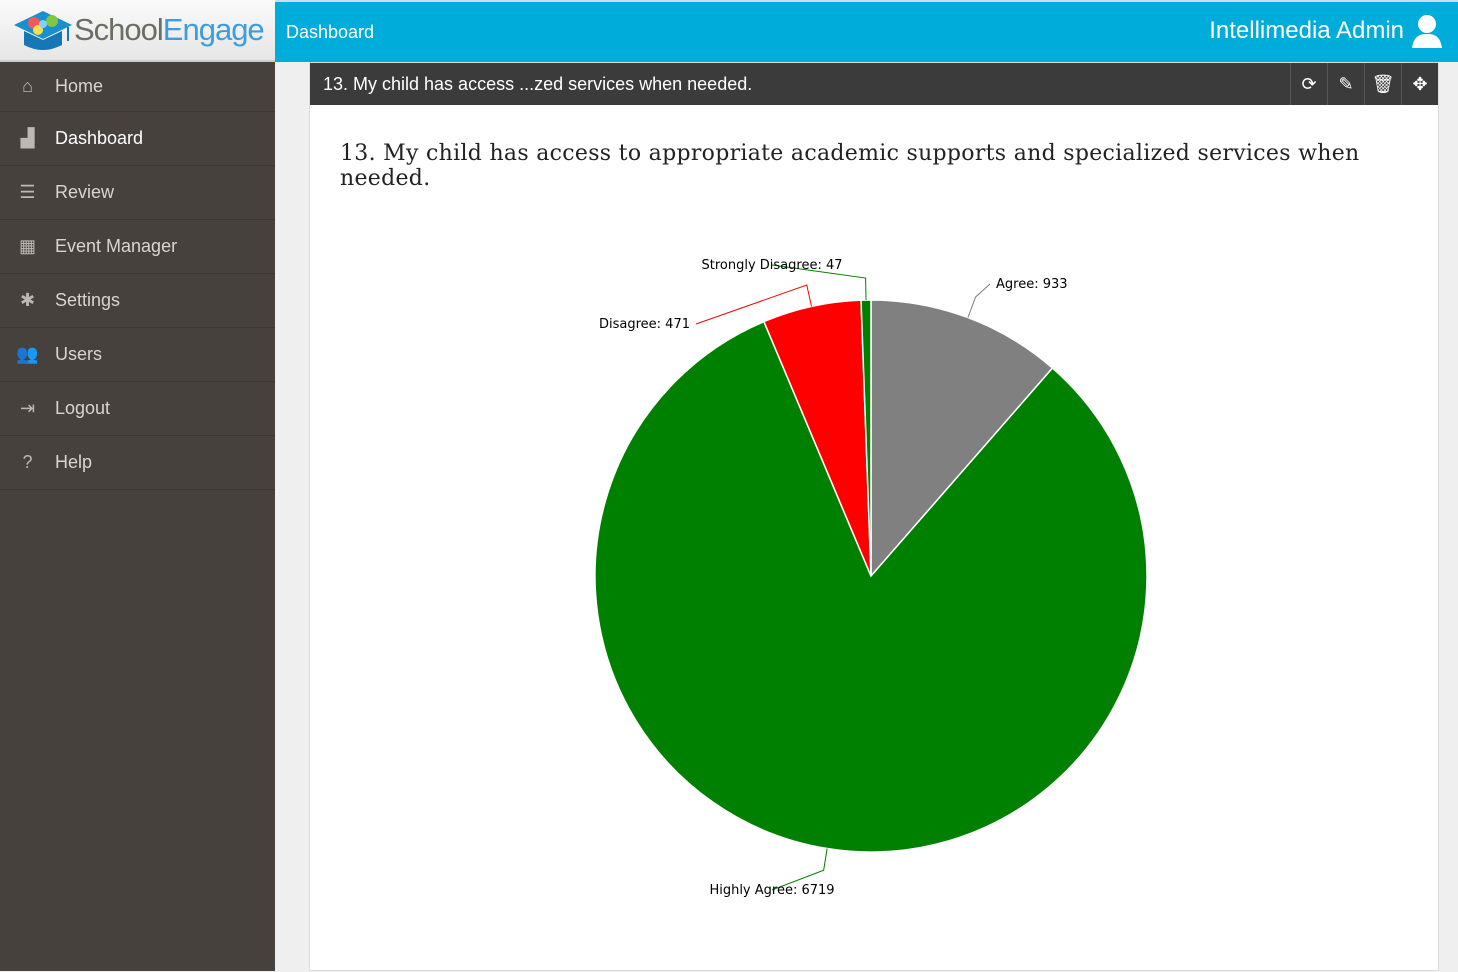 This screenshot has width=1458, height=972. What do you see at coordinates (137, 463) in the screenshot?
I see `sidebar-item-help: ? Help` at bounding box center [137, 463].